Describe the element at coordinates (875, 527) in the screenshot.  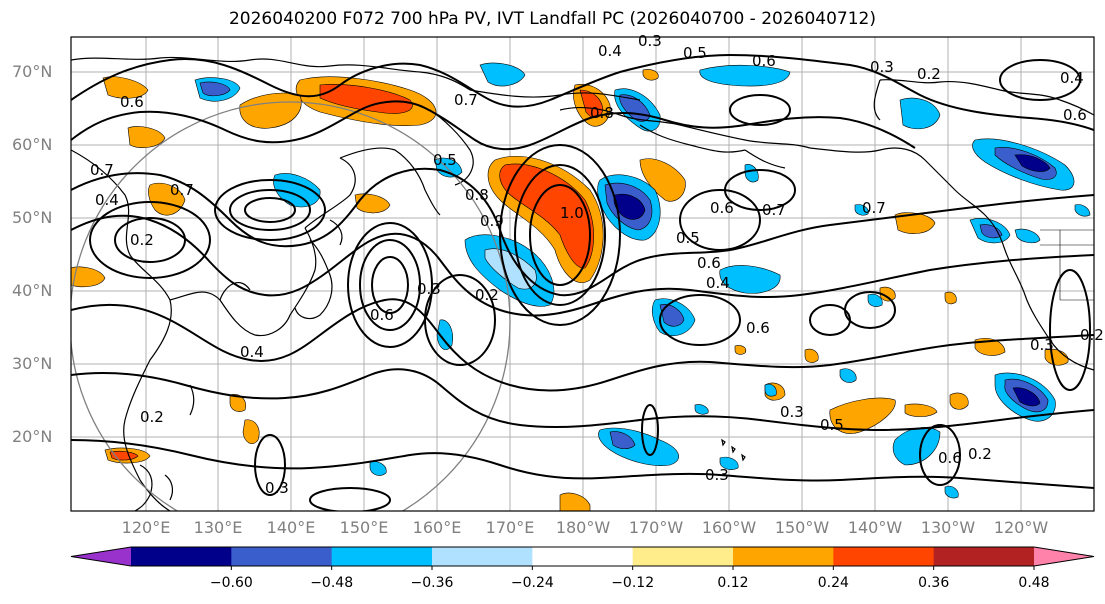
I see `lon-label-140w: 140°W` at that location.